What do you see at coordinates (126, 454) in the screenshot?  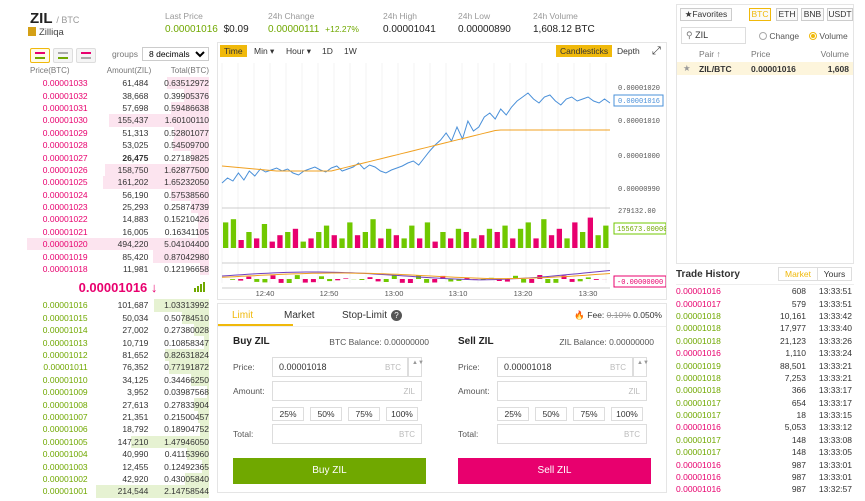 I see `bid-row: 0.00001004 40,990 0.41153960` at bounding box center [126, 454].